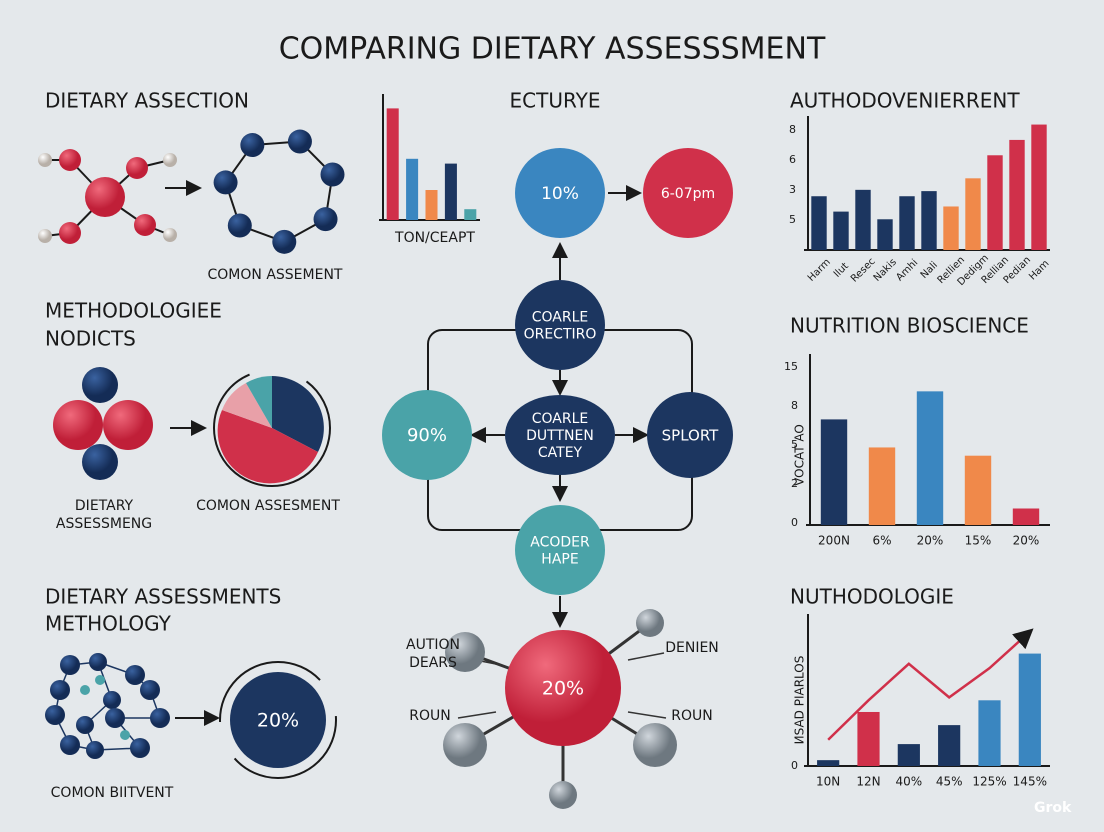 This screenshot has width=1104, height=832. Describe the element at coordinates (949, 782) in the screenshot. I see `x-tick-label: 45%` at that location.